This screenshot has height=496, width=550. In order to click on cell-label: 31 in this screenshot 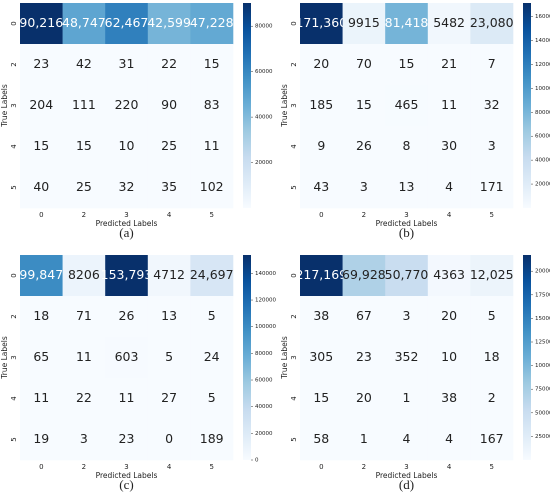, I will do `click(127, 63)`.